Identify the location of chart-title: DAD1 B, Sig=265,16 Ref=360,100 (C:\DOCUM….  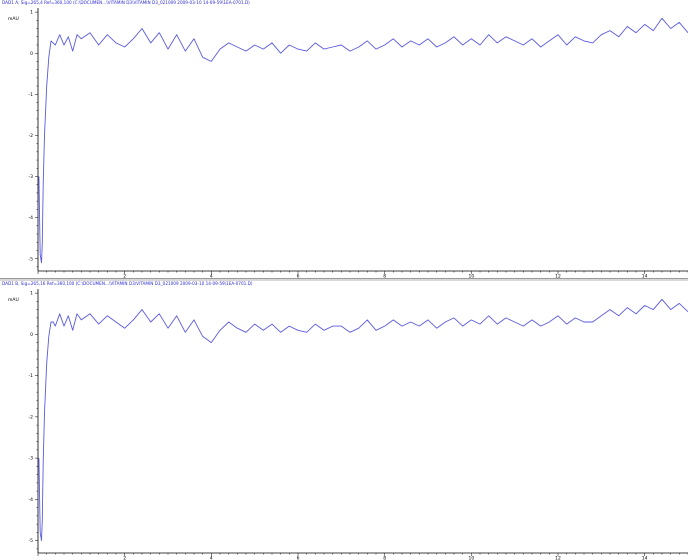
(127, 283).